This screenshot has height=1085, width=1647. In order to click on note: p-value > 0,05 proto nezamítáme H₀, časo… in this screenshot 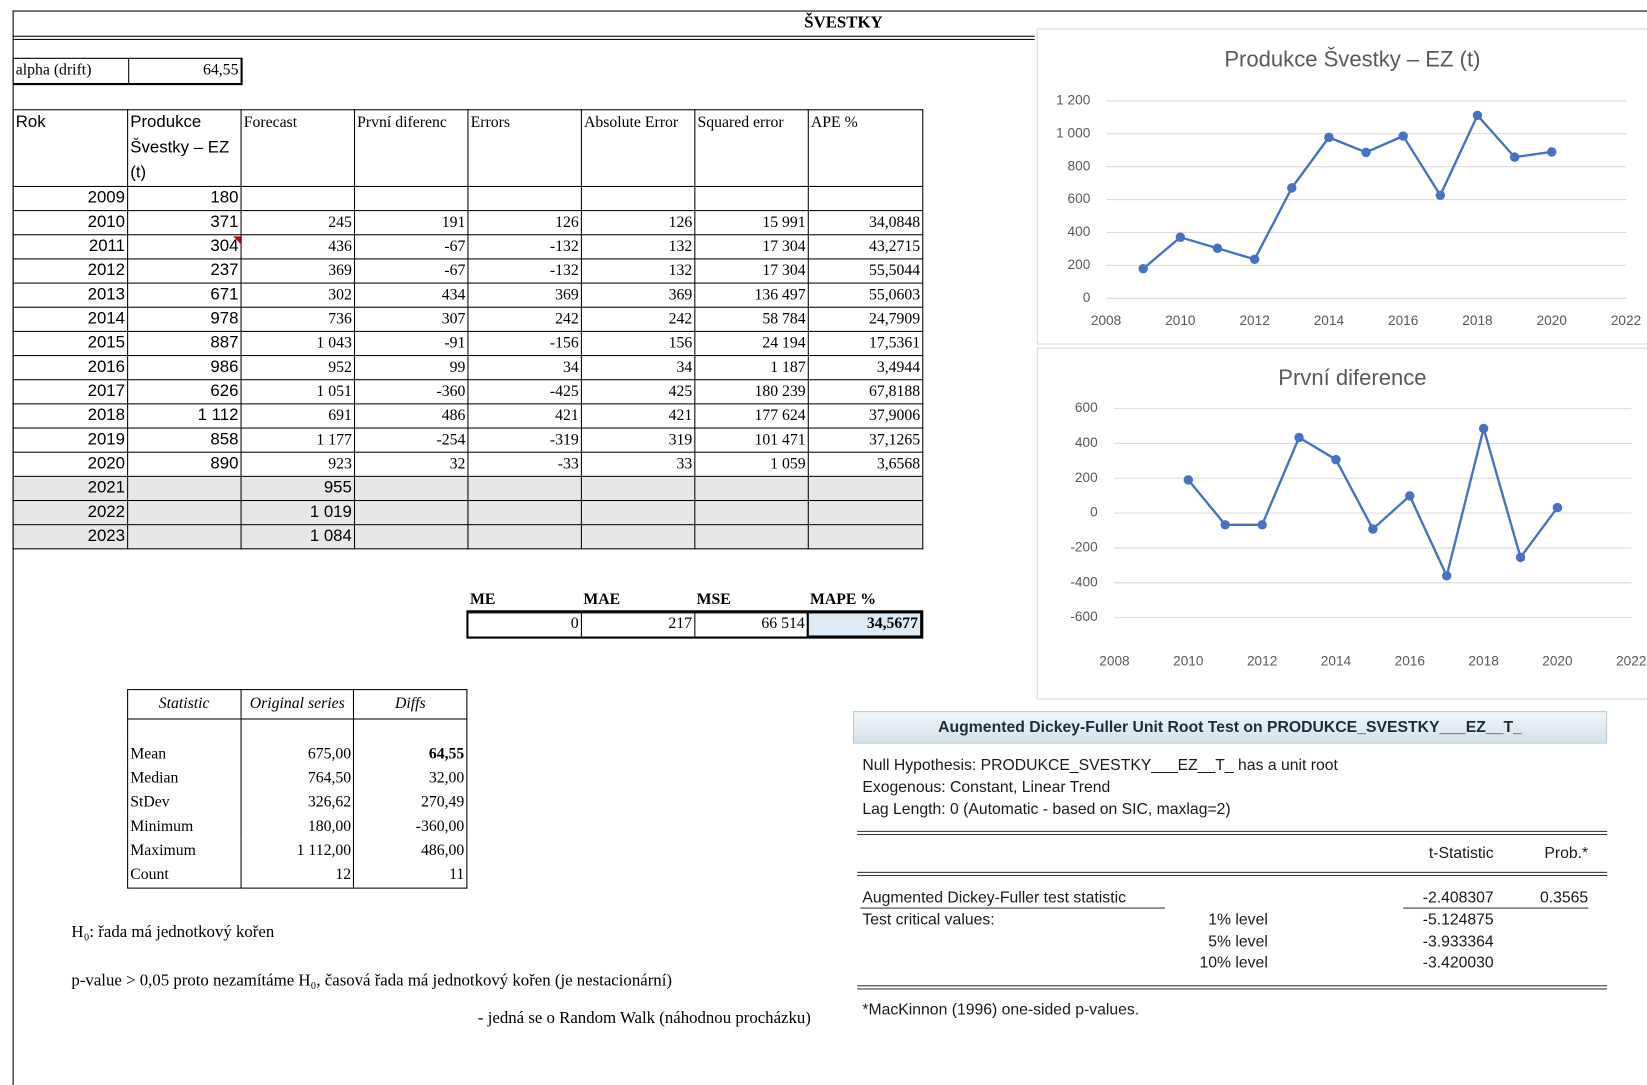, I will do `click(371, 980)`.